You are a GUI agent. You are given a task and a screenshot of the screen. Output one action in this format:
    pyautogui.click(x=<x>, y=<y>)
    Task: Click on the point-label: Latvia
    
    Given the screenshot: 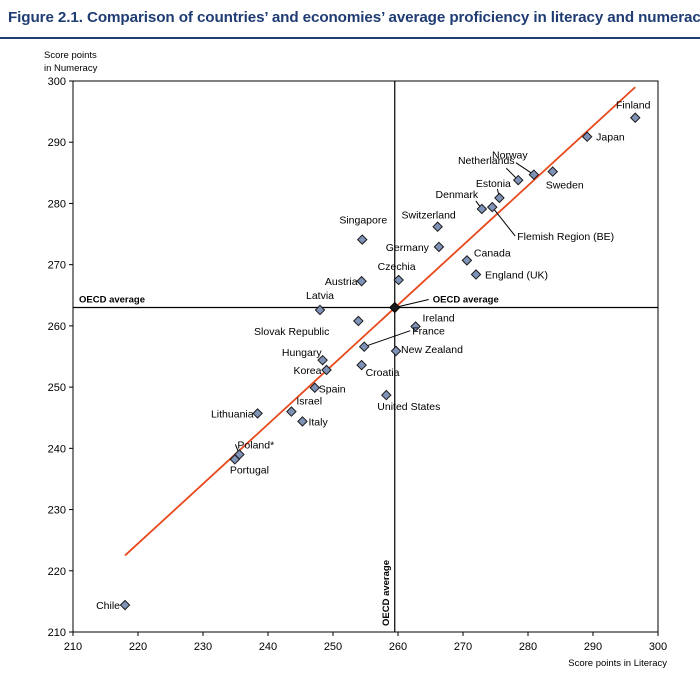 What is the action you would take?
    pyautogui.click(x=320, y=296)
    